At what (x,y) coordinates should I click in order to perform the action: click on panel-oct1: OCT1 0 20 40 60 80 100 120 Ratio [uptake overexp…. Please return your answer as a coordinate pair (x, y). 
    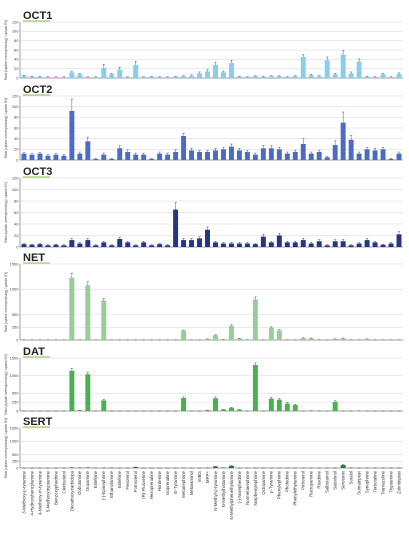
    Looking at the image, I should click on (203, 45).